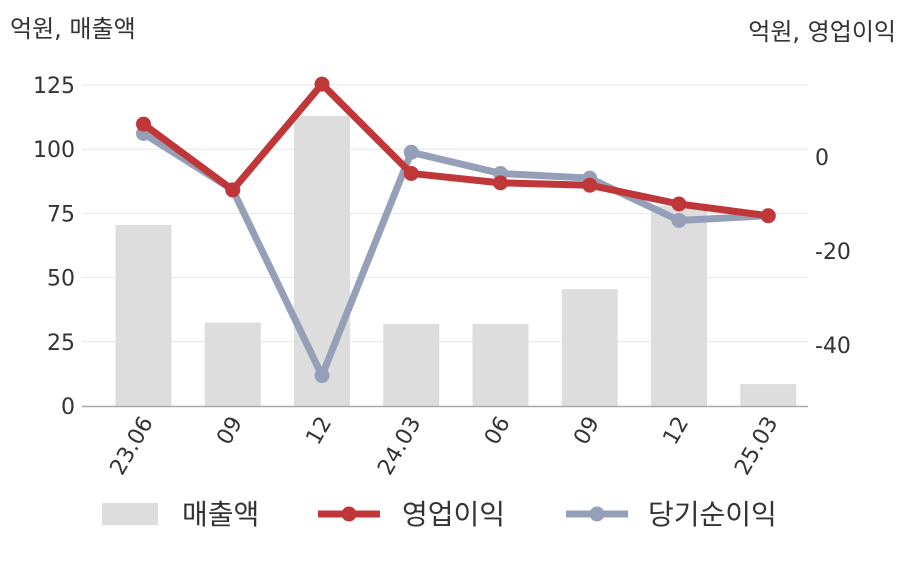 The image size is (908, 580). I want to click on right-tick-label: -20, so click(833, 252).